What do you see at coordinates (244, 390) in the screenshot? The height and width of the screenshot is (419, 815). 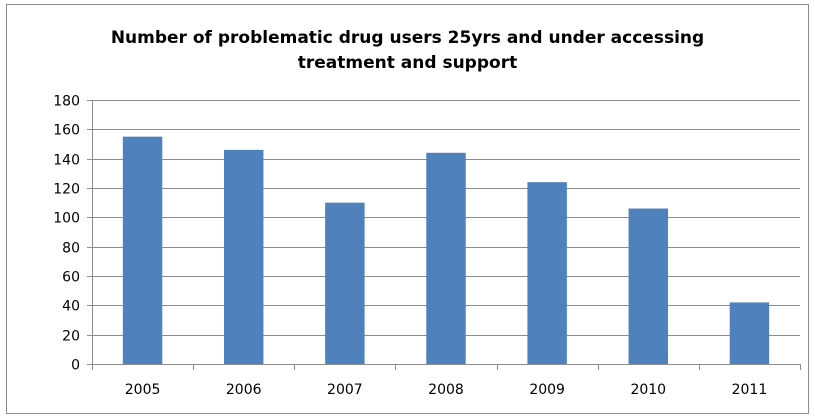 I see `x-tick-label: 2006` at bounding box center [244, 390].